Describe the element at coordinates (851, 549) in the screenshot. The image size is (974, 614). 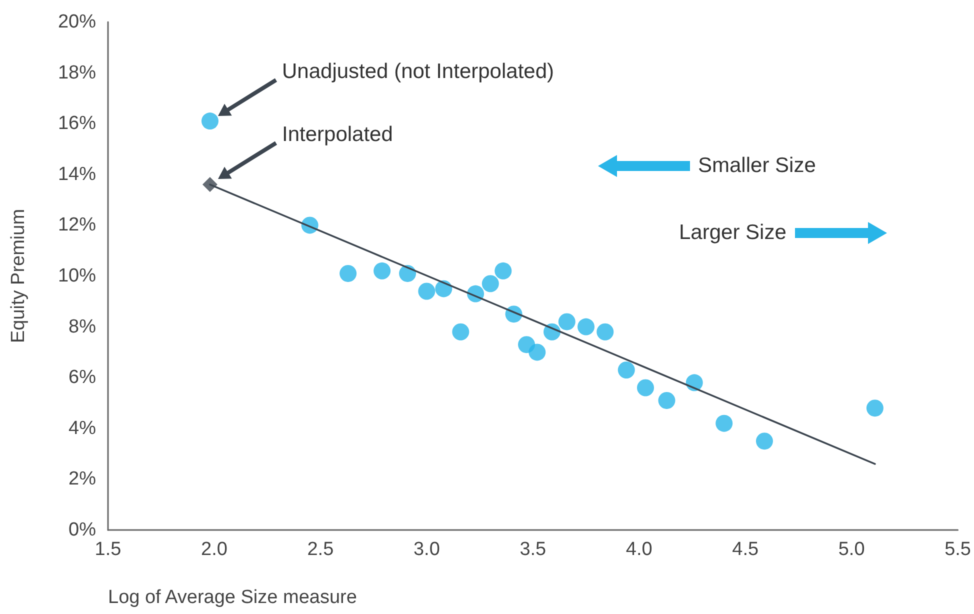
I see `x-tick-label: 5.0` at that location.